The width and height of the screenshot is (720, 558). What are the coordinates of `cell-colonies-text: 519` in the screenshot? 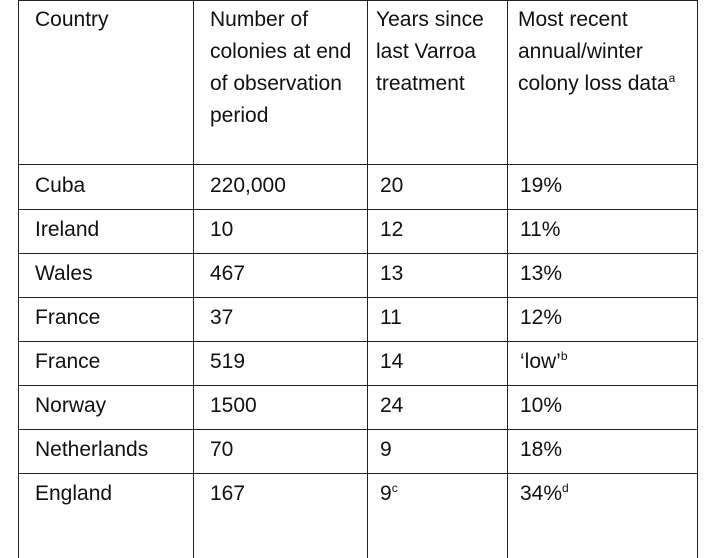 It's located at (228, 361).